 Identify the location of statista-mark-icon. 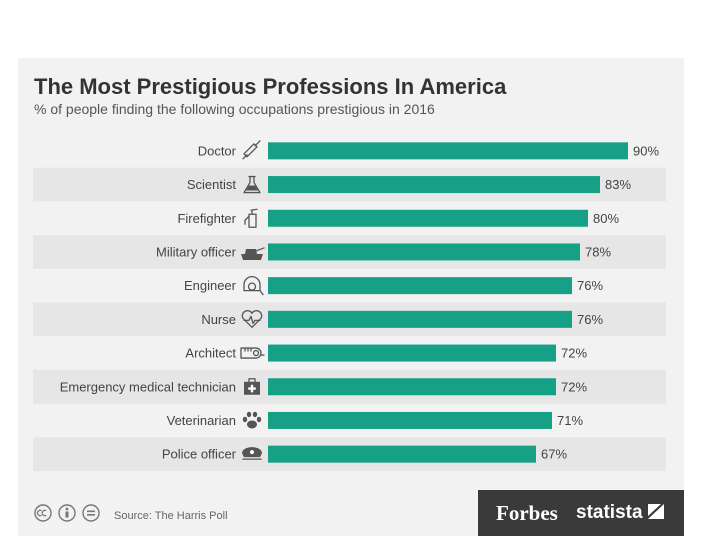
(655, 511).